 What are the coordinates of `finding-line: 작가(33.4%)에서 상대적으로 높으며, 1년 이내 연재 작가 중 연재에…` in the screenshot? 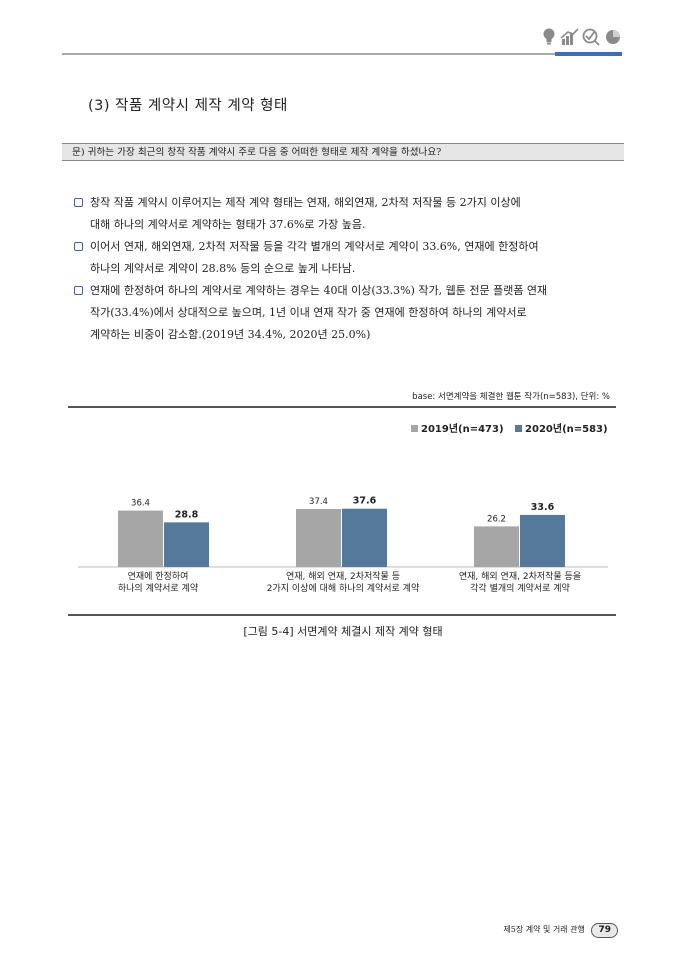 It's located at (356, 313).